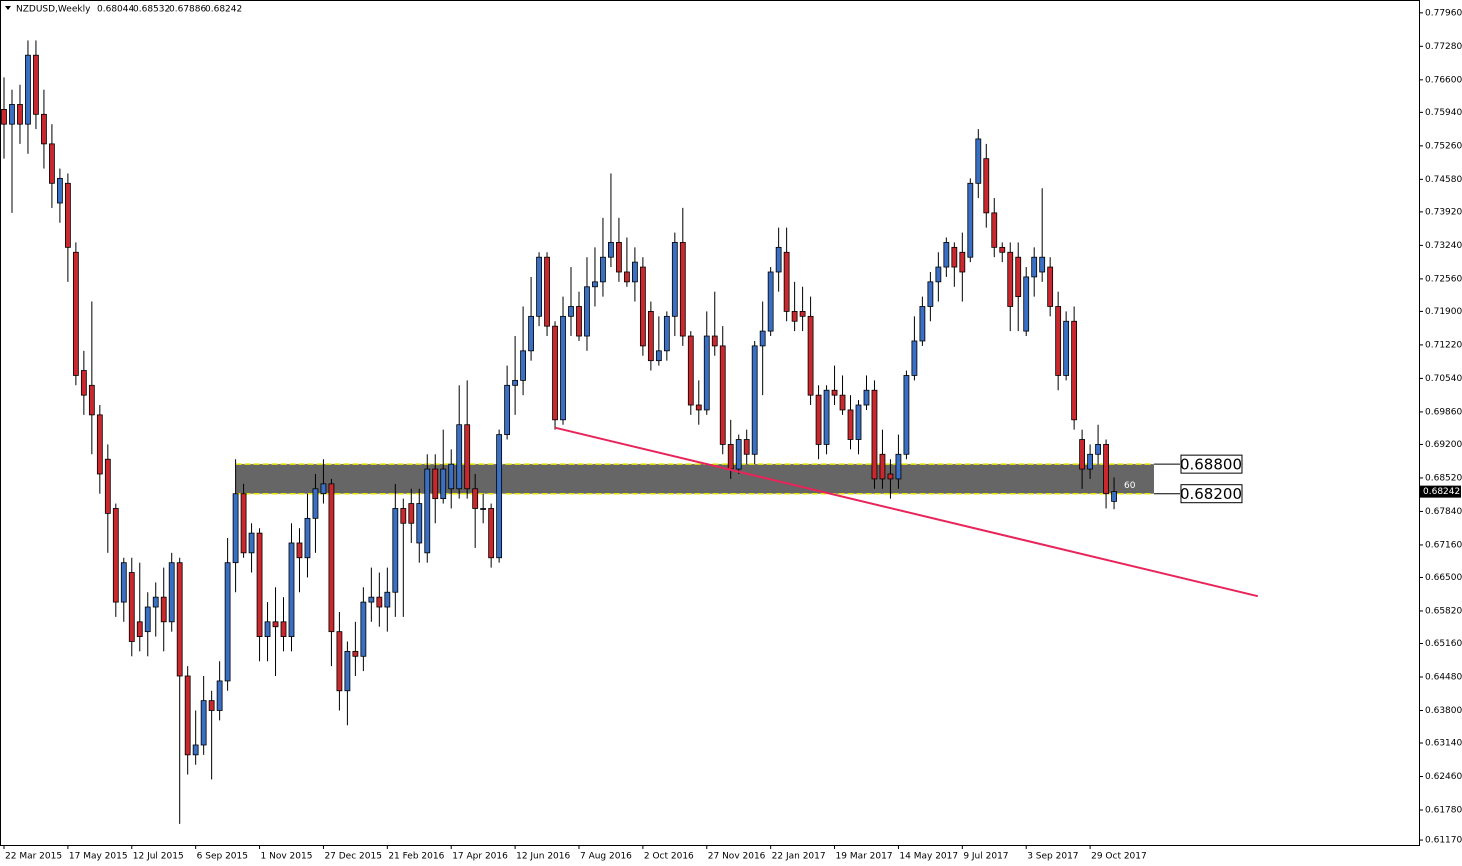 This screenshot has height=866, width=1462. What do you see at coordinates (158, 857) in the screenshot?
I see `x-tick-label: 12 Jul 2015` at bounding box center [158, 857].